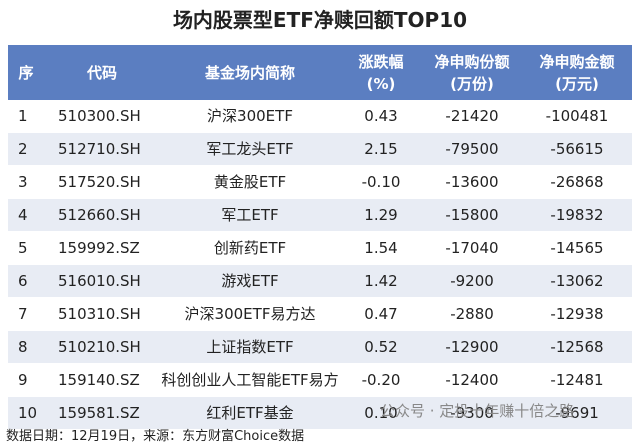 Image resolution: width=640 pixels, height=448 pixels. What do you see at coordinates (23, 149) in the screenshot?
I see `cell-text: 2` at bounding box center [23, 149].